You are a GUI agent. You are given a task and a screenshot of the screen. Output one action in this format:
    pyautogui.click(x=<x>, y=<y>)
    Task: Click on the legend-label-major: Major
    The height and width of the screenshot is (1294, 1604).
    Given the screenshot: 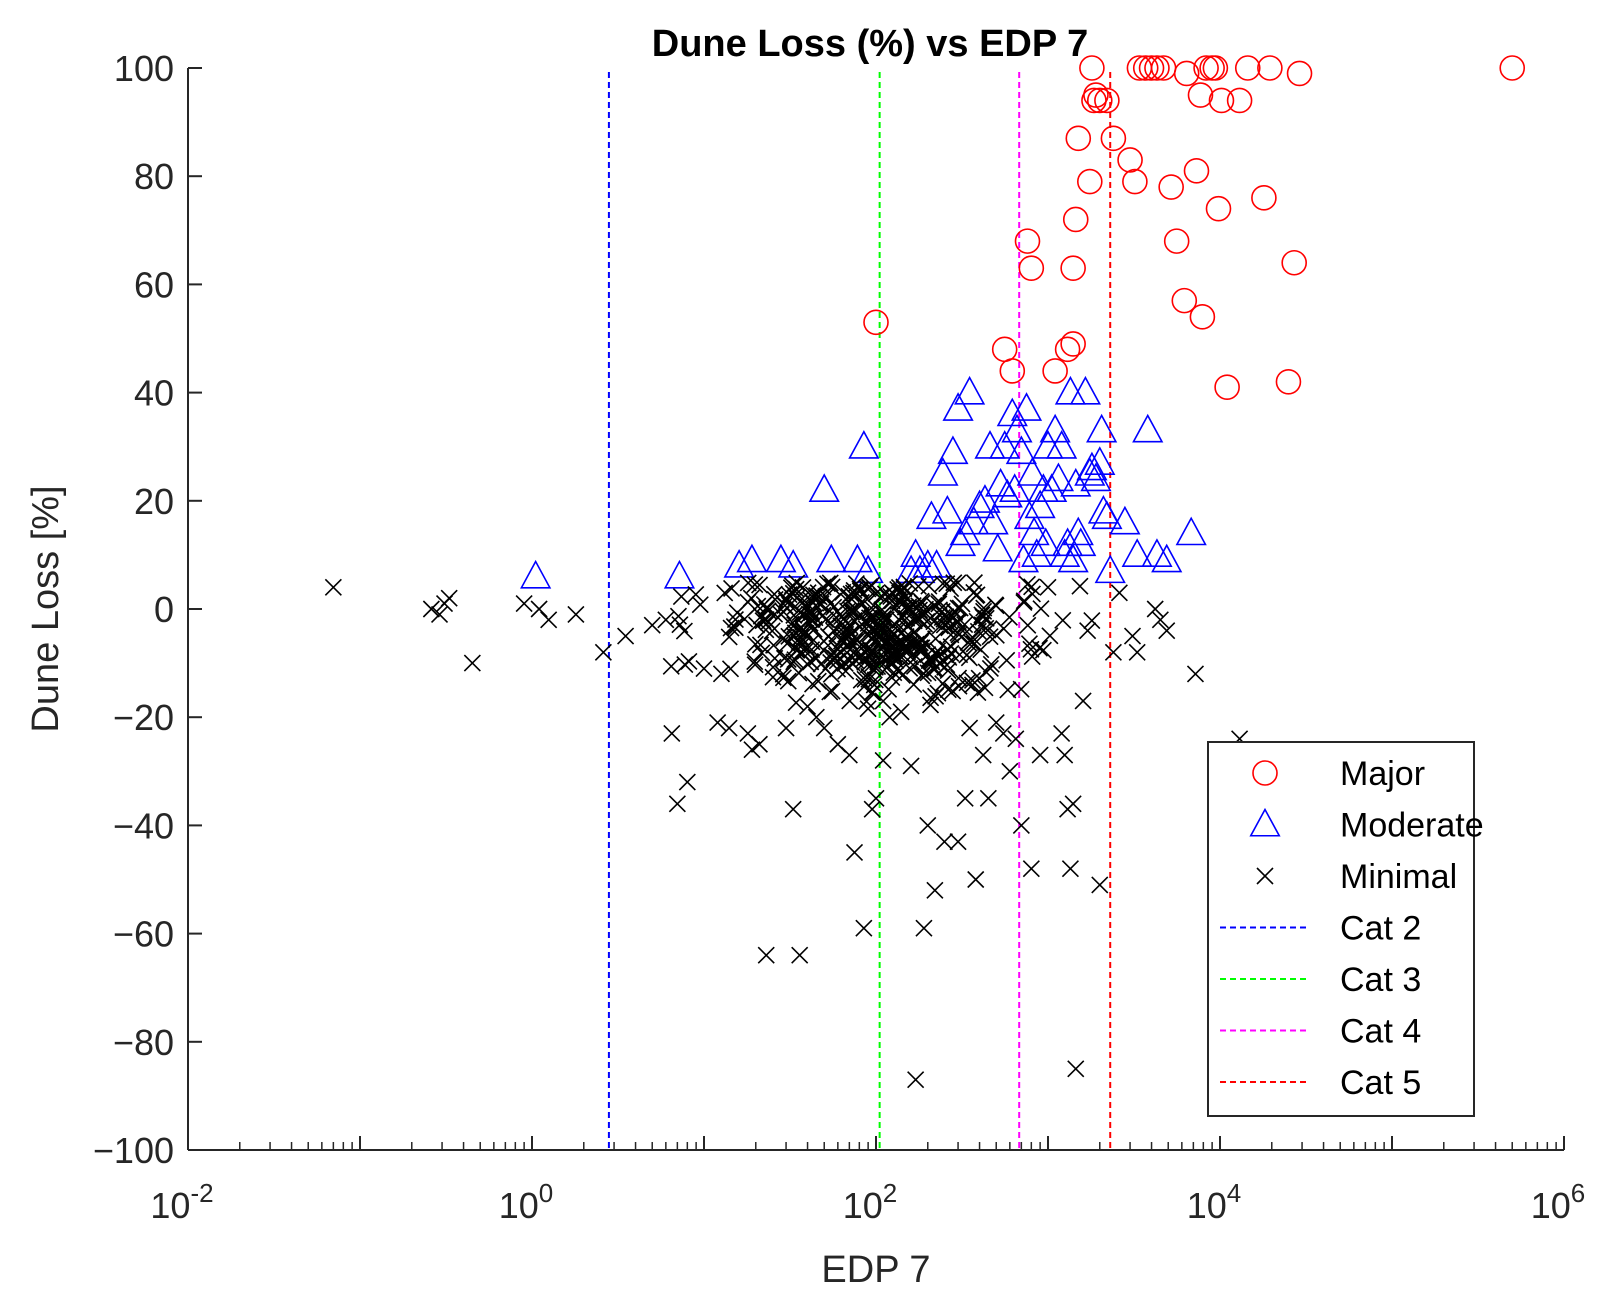 What is the action you would take?
    pyautogui.click(x=1382, y=774)
    